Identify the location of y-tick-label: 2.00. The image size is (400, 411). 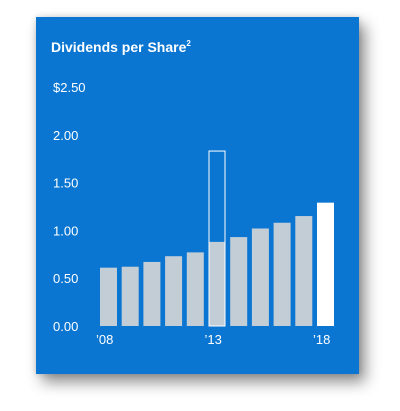
(65, 135).